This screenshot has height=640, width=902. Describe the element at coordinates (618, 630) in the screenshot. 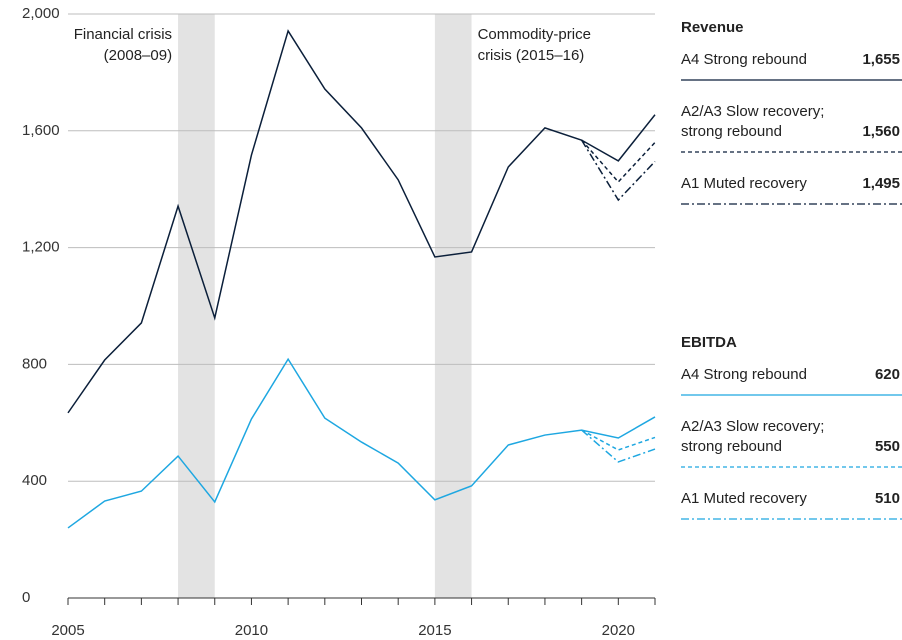

I see `x-tick-label: 2020` at that location.